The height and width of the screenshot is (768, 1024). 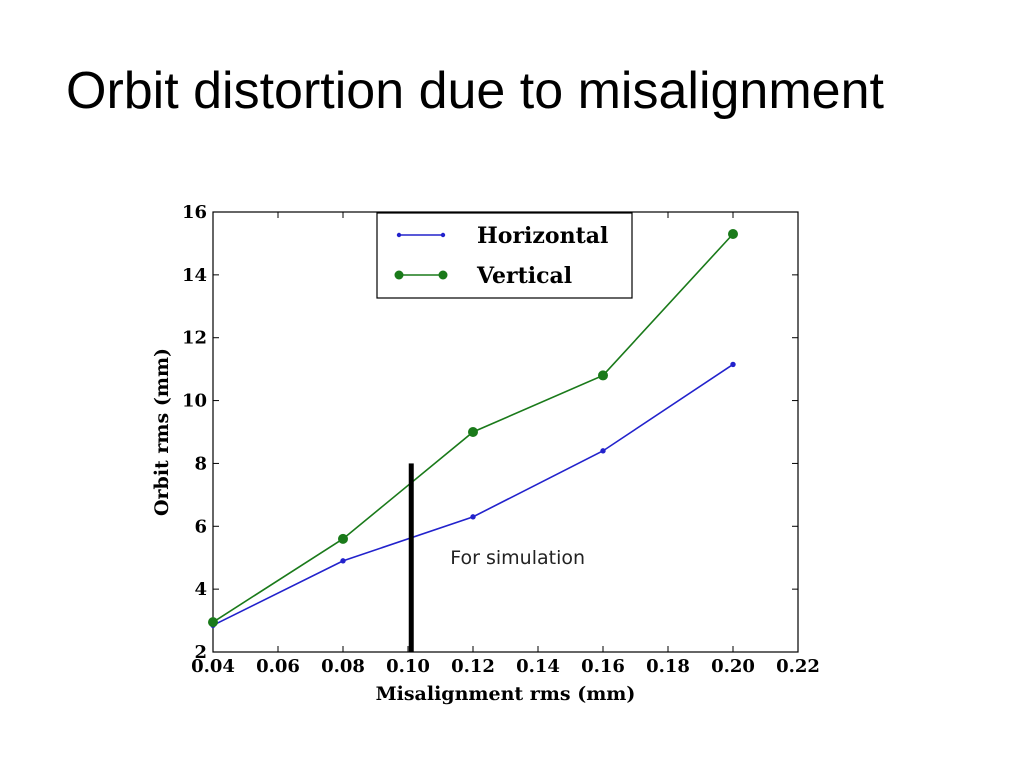 I want to click on y-tick-label: 12, so click(x=194, y=338).